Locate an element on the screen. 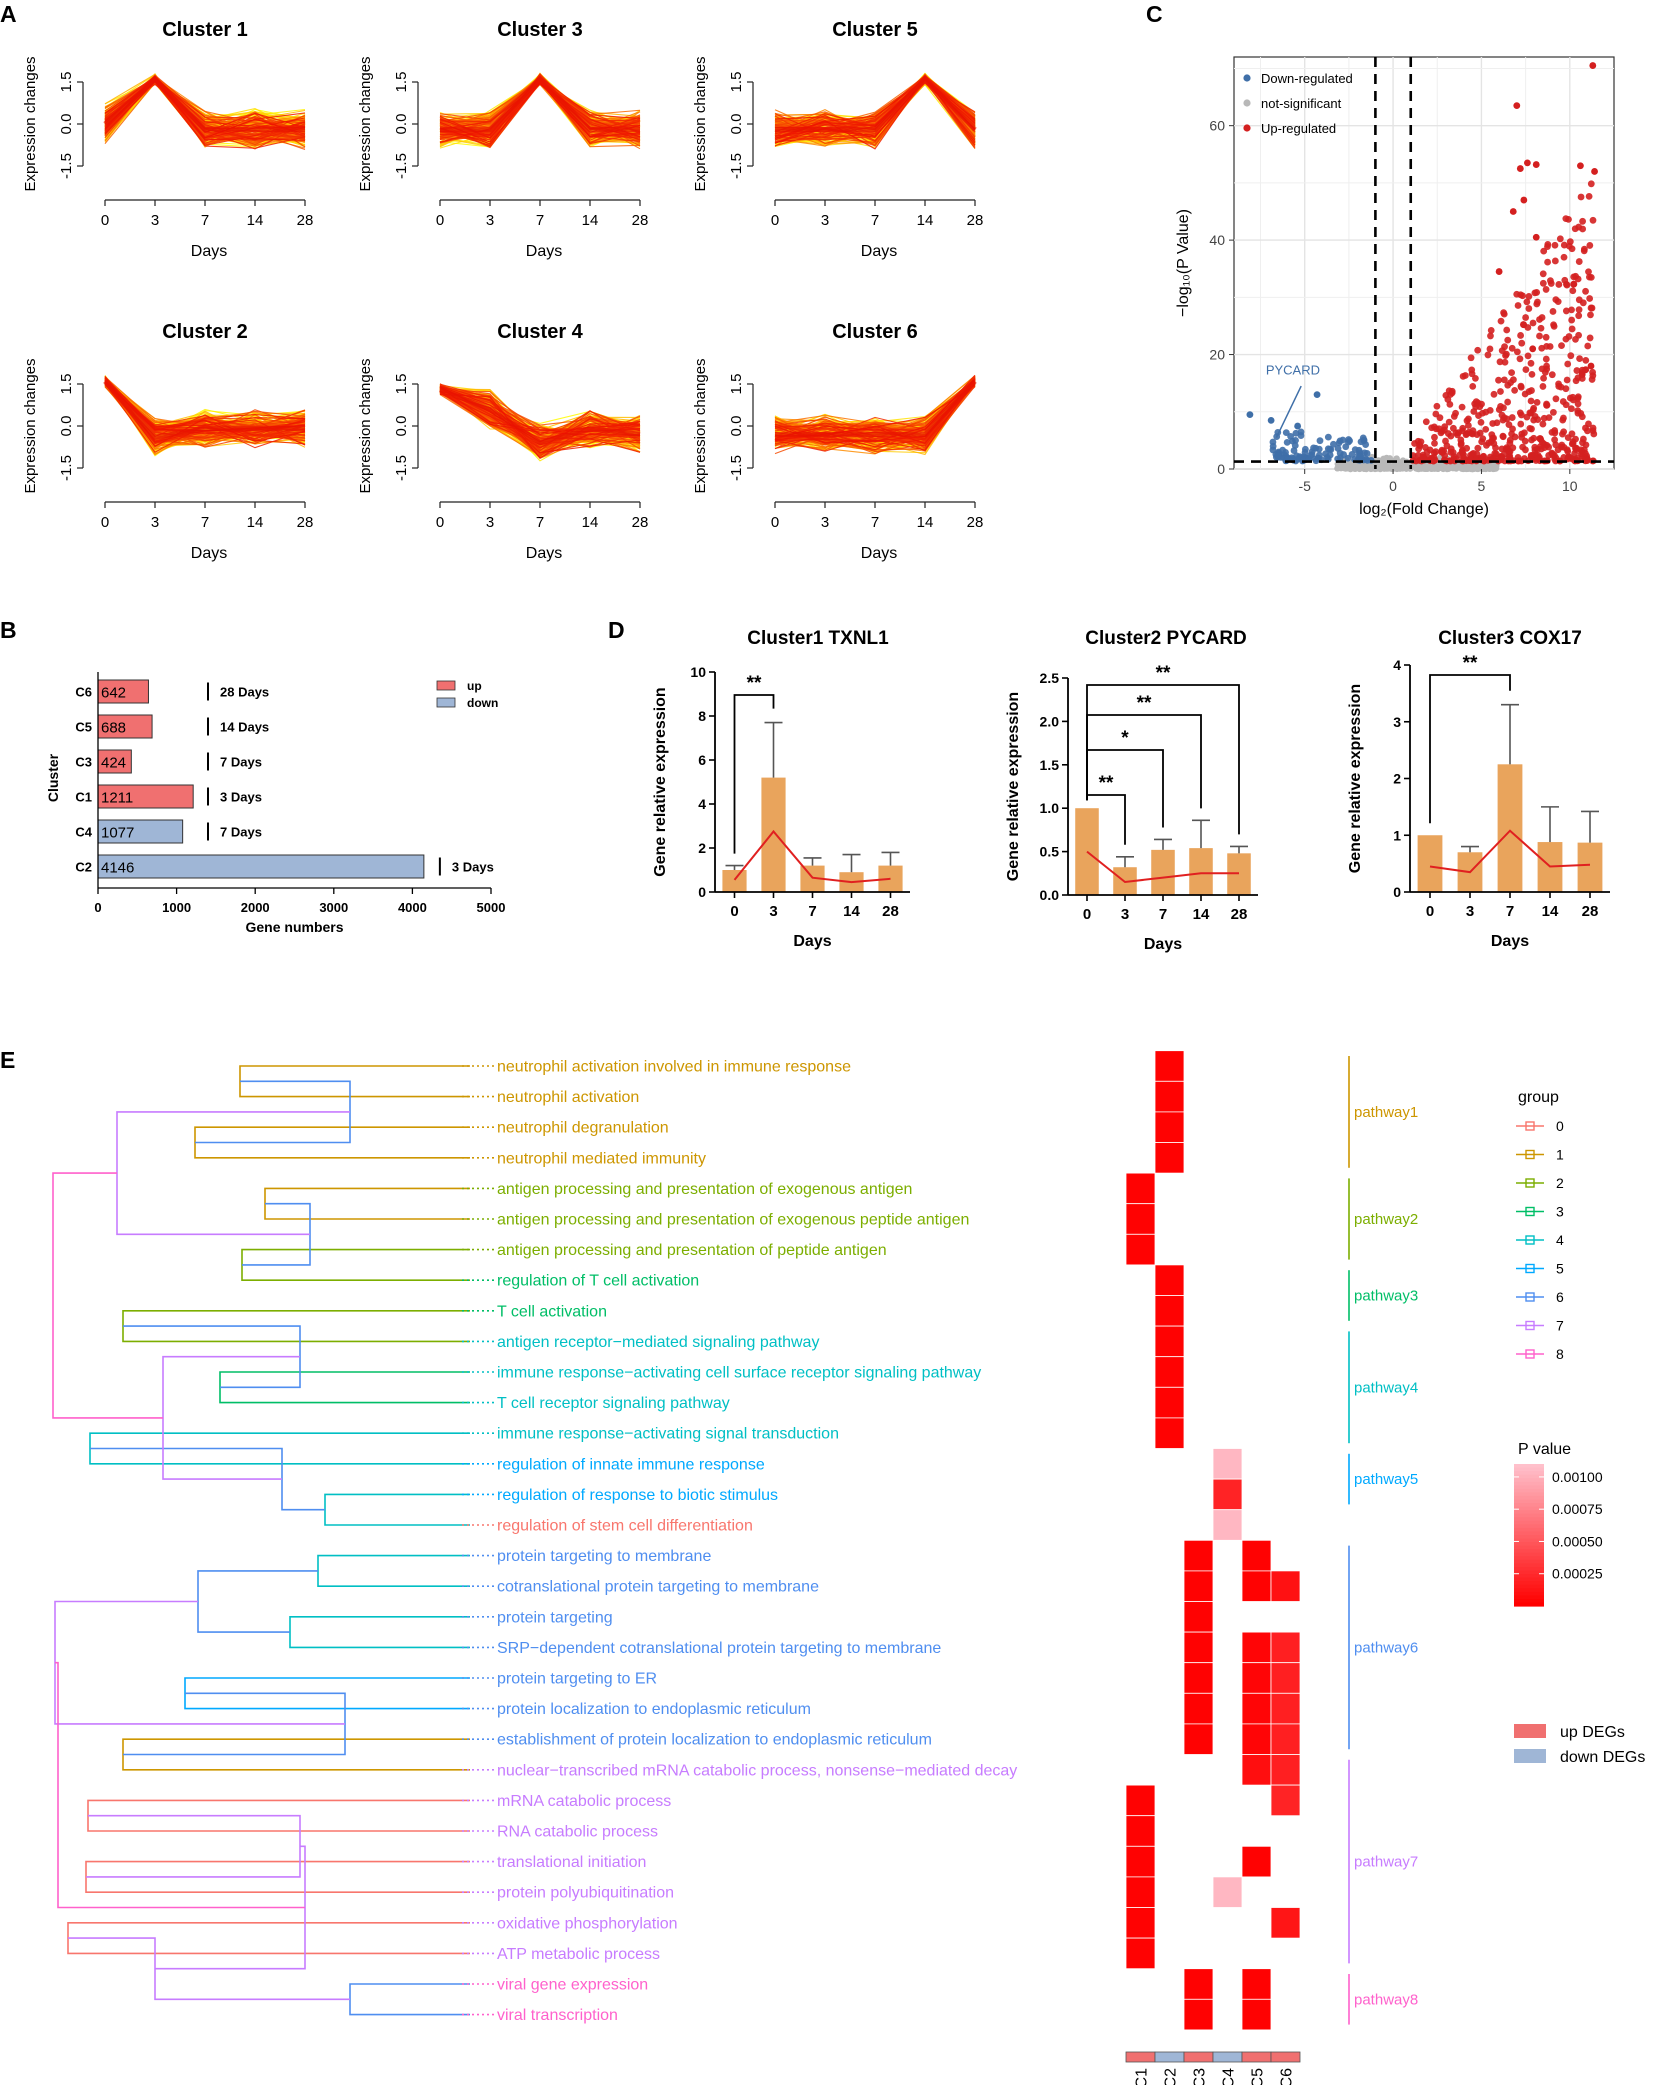  pvalue-tick-label: 0.00025 is located at coordinates (1577, 1574).